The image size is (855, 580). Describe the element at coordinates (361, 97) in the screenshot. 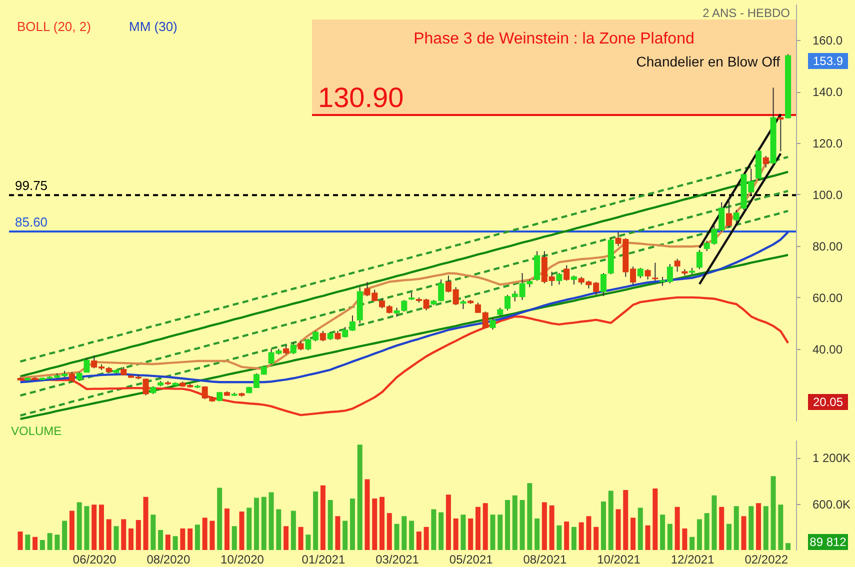

I see `ref-line-label: 130.90` at that location.